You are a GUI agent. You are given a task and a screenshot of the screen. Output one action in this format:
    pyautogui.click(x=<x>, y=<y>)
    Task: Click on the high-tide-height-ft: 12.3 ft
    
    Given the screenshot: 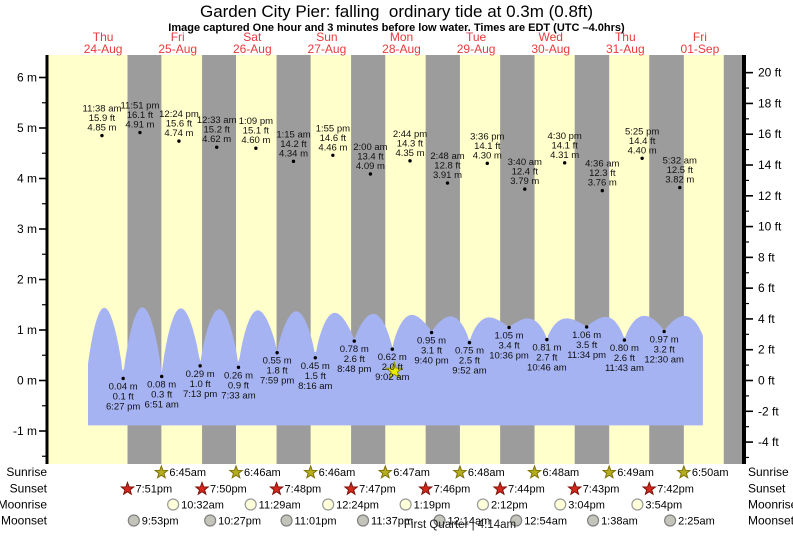 What is the action you would take?
    pyautogui.click(x=602, y=173)
    